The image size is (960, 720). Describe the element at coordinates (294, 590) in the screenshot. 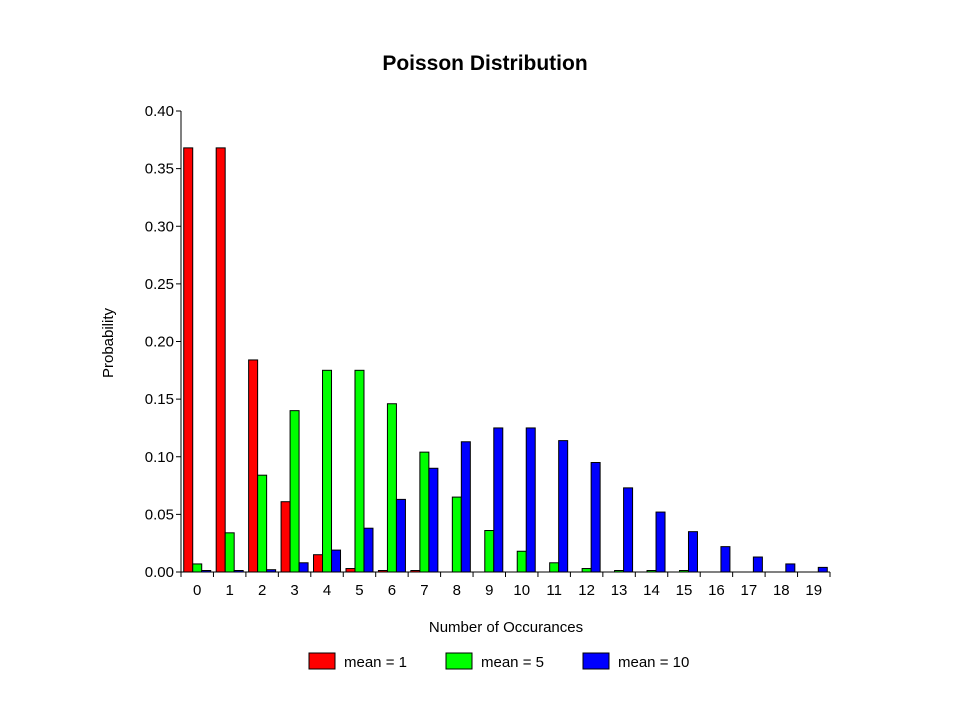

I see `x-tick-label: 3` at that location.